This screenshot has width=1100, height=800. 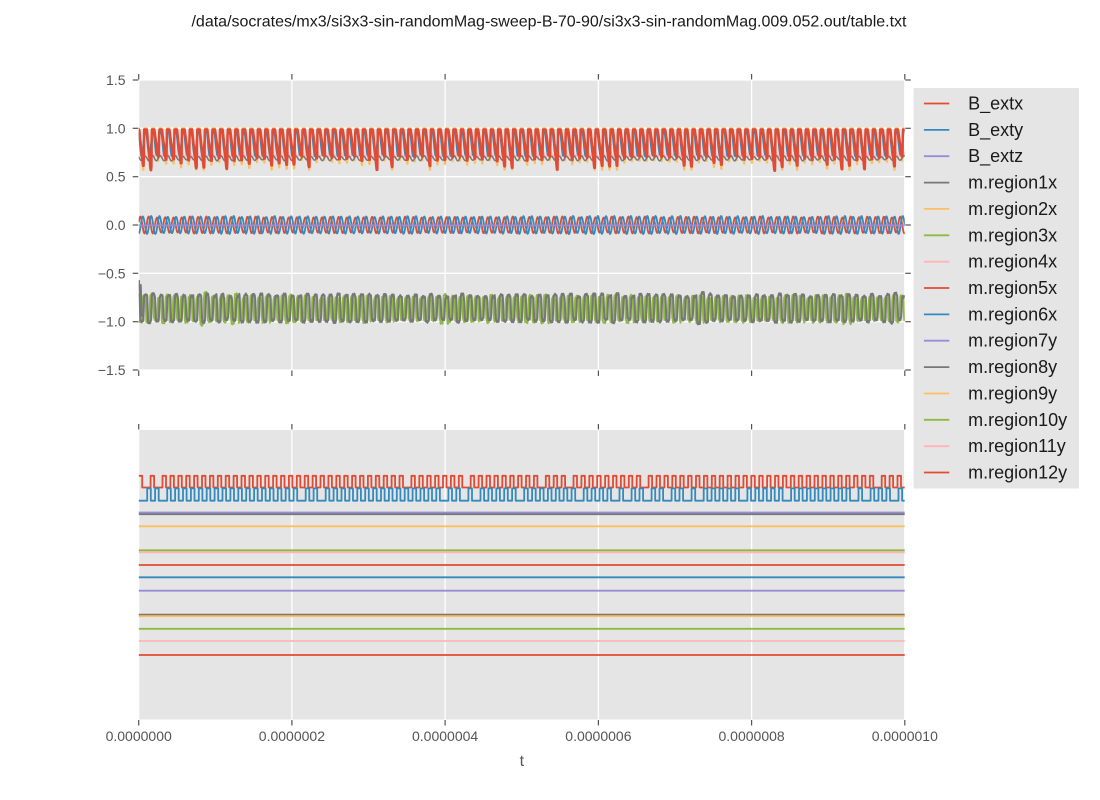 I want to click on svg-text: m.region4x, so click(x=1012, y=262).